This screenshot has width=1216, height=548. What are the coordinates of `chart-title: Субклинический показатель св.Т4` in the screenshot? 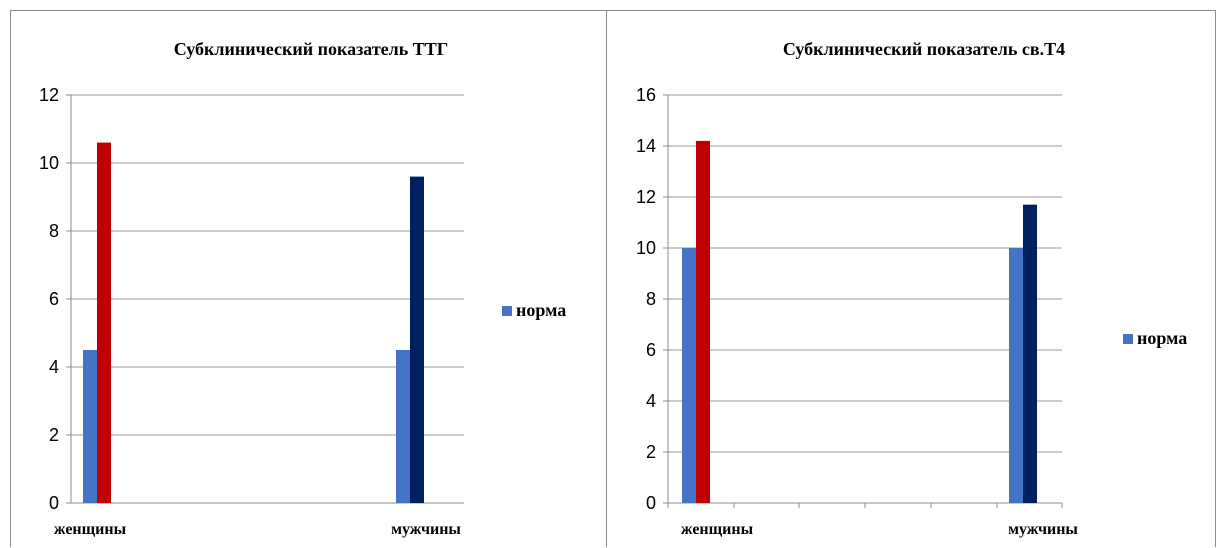 It's located at (924, 49).